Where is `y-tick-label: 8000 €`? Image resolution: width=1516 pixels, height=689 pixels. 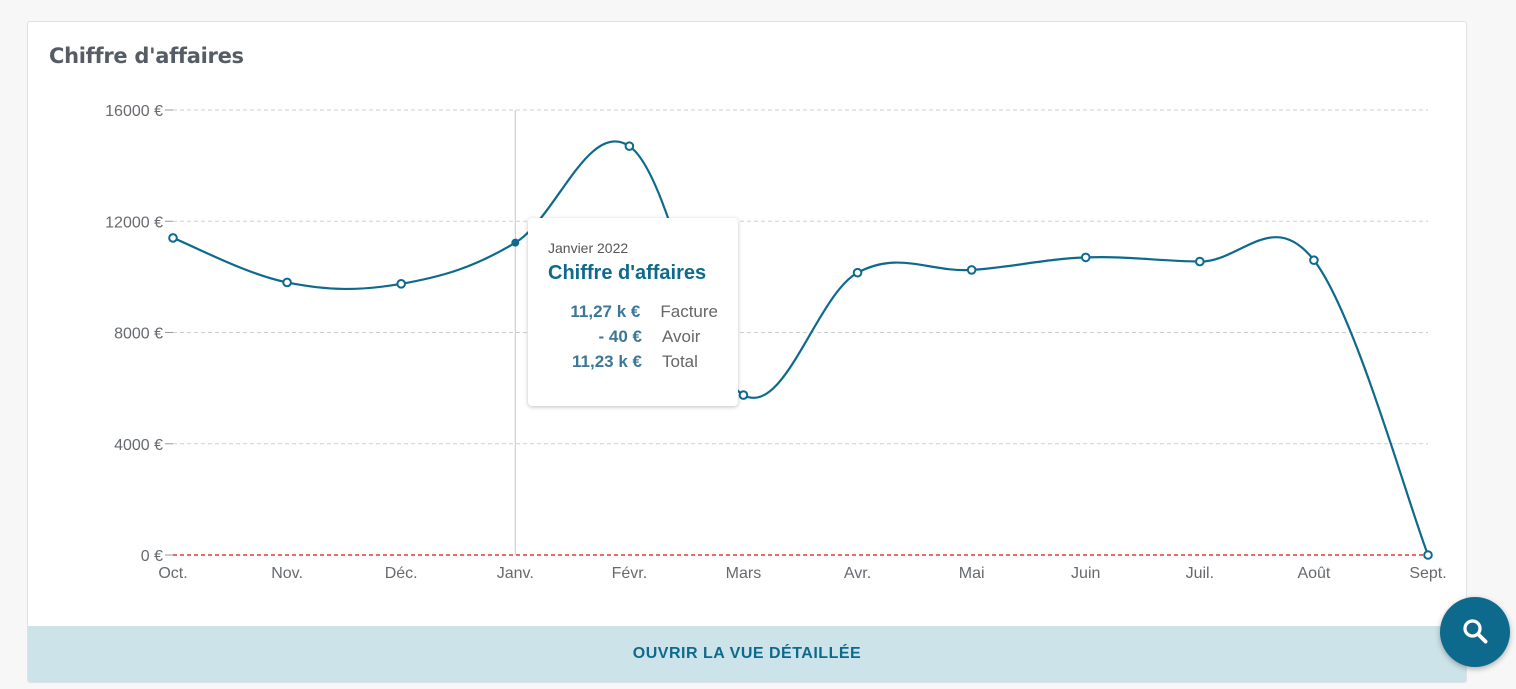
y-tick-label: 8000 € is located at coordinates (138, 334).